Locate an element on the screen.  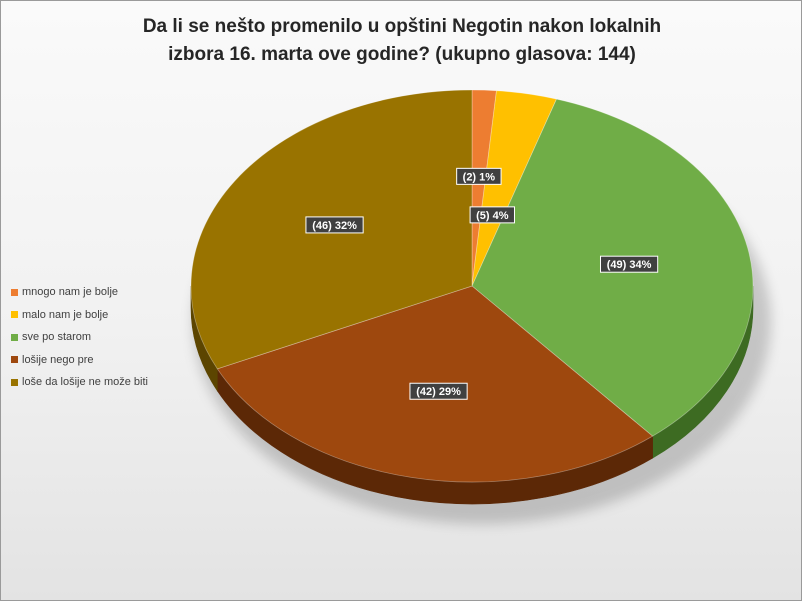
legend-label: lošije nego pre is located at coordinates (58, 359).